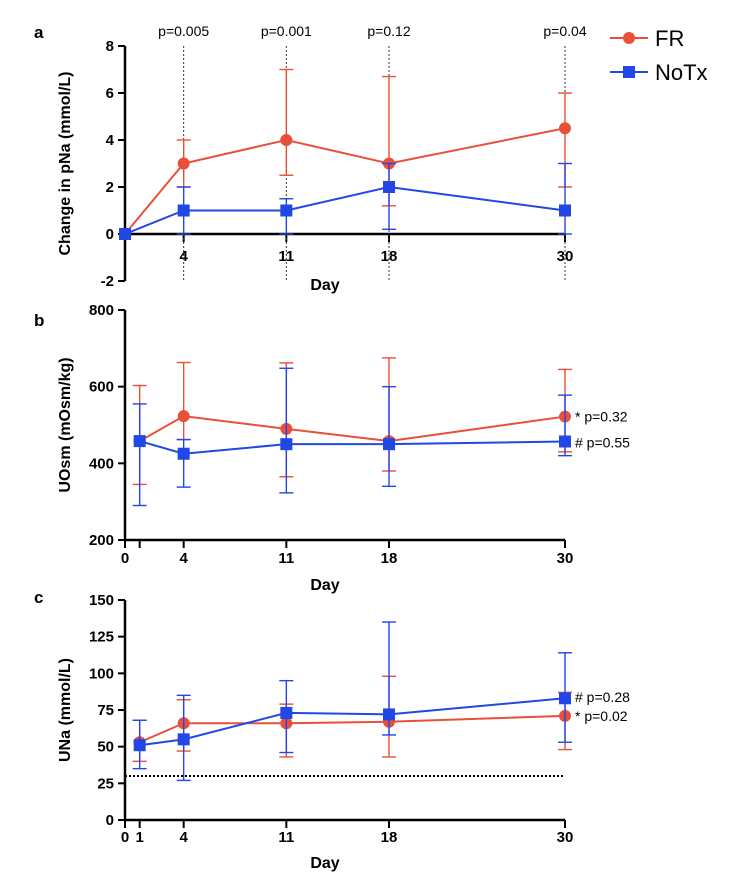 The image size is (750, 878). I want to click on y-tick-label: 400, so click(101, 463).